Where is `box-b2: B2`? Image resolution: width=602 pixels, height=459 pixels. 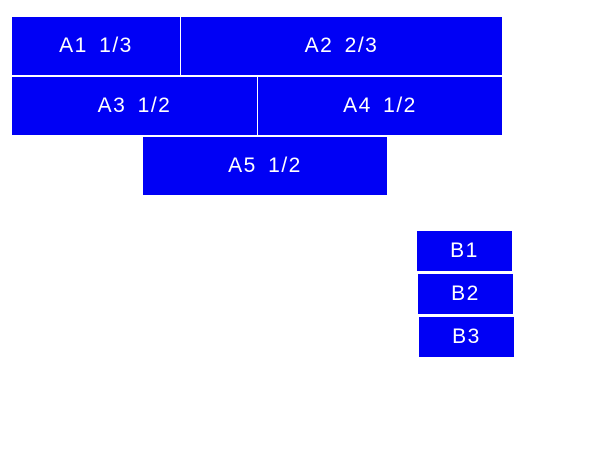
box-b2: B2 is located at coordinates (465, 294).